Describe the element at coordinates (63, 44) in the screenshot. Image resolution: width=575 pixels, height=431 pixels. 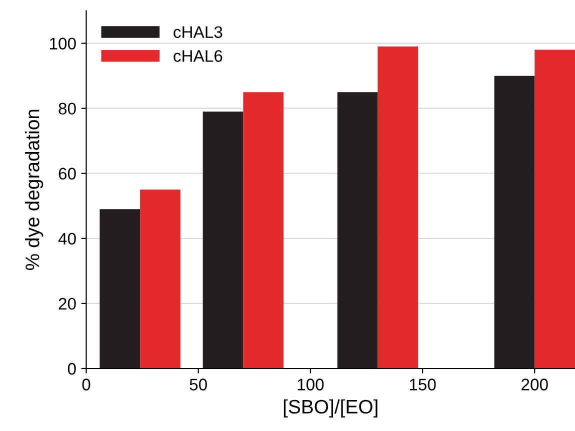
I see `y-tick-label: 100` at that location.